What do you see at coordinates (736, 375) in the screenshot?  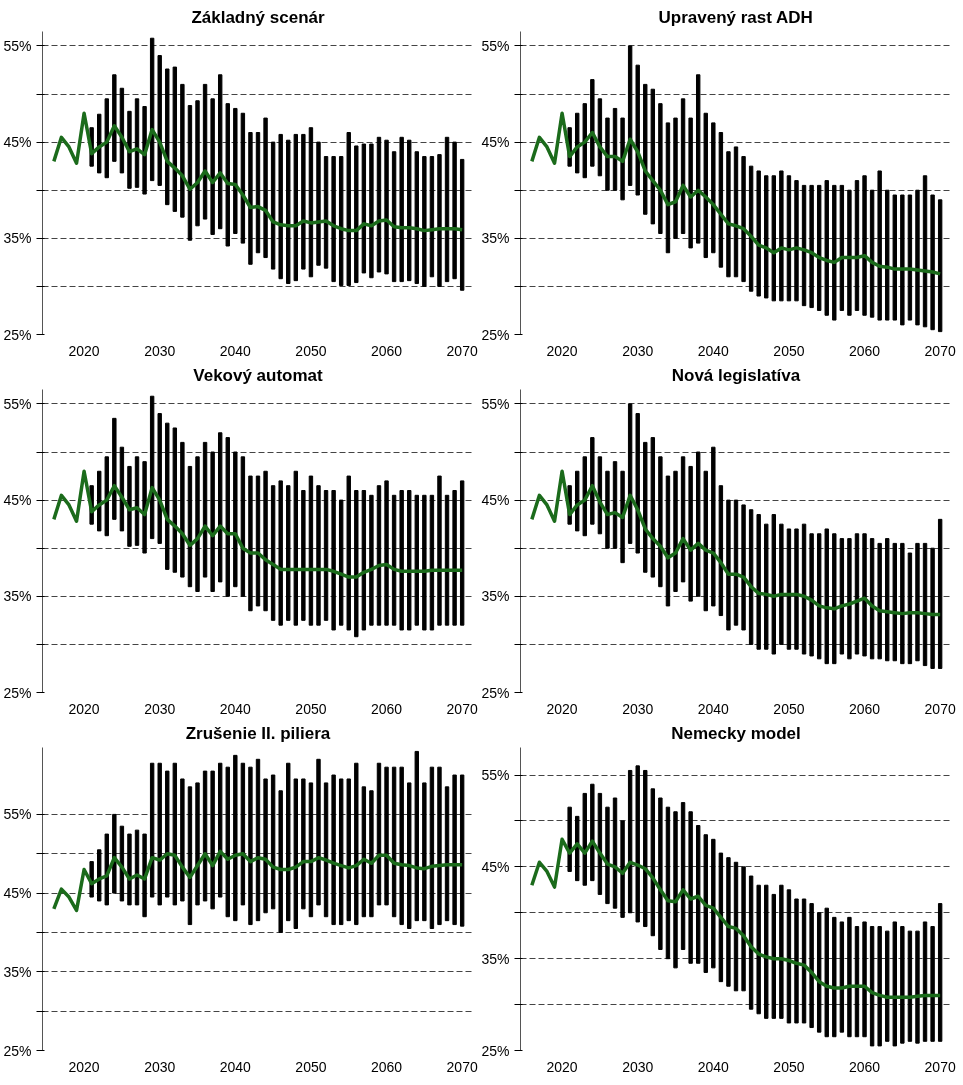 I see `chart-title: Nová legislatíva` at bounding box center [736, 375].